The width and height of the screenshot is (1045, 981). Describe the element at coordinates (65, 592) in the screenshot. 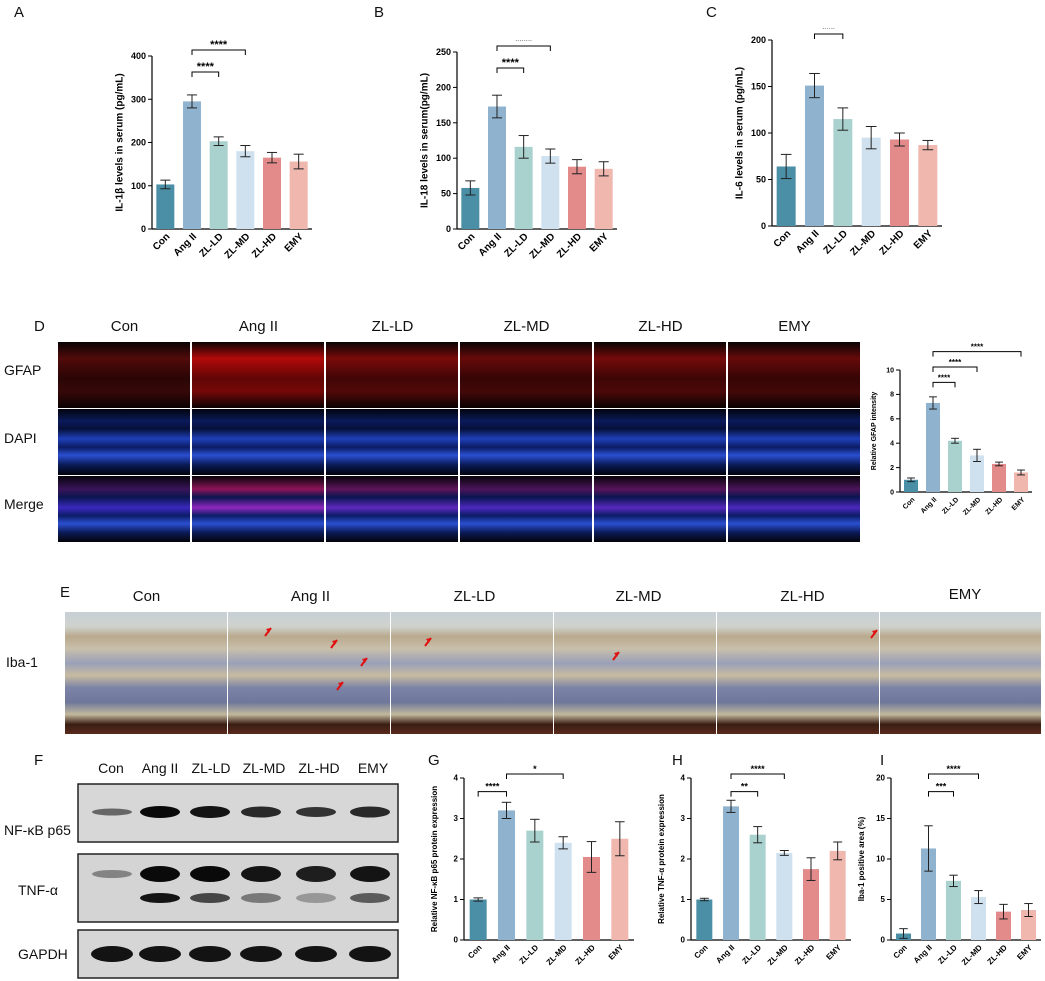

I see `panel-label-e: E` at that location.